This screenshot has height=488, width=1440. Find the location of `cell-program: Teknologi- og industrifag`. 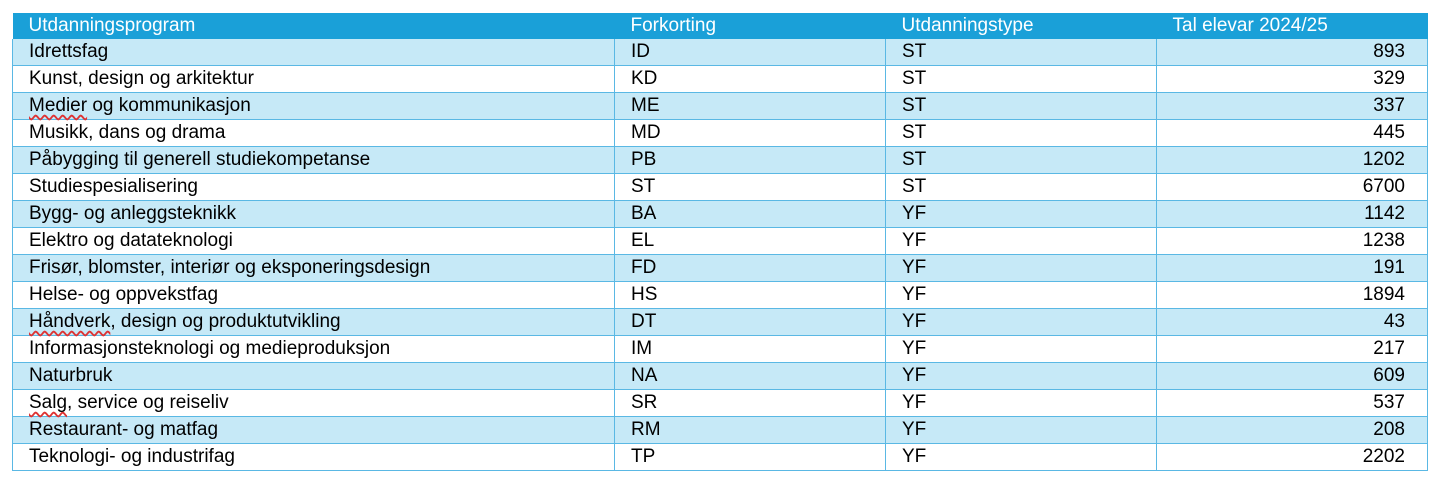

cell-program: Teknologi- og industrifag is located at coordinates (313, 457).